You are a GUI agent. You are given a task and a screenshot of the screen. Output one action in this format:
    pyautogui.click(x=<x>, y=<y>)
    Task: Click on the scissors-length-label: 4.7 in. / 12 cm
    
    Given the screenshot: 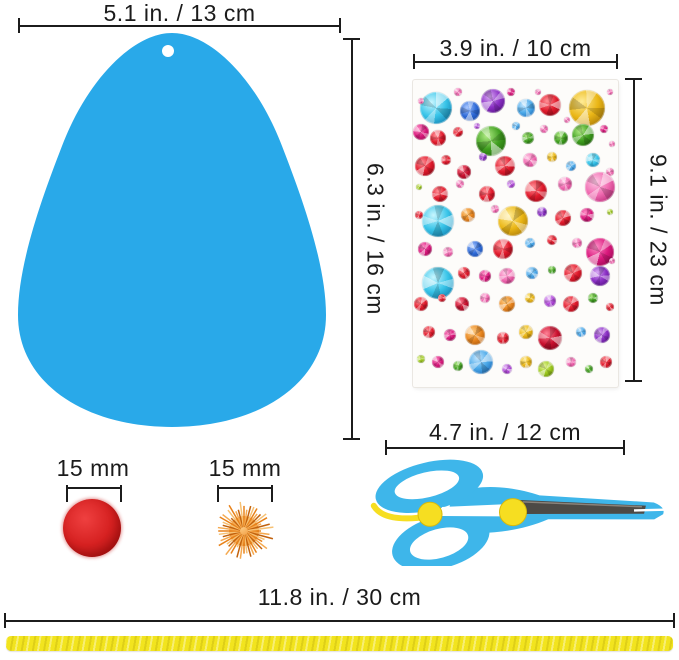 What is the action you would take?
    pyautogui.click(x=505, y=432)
    